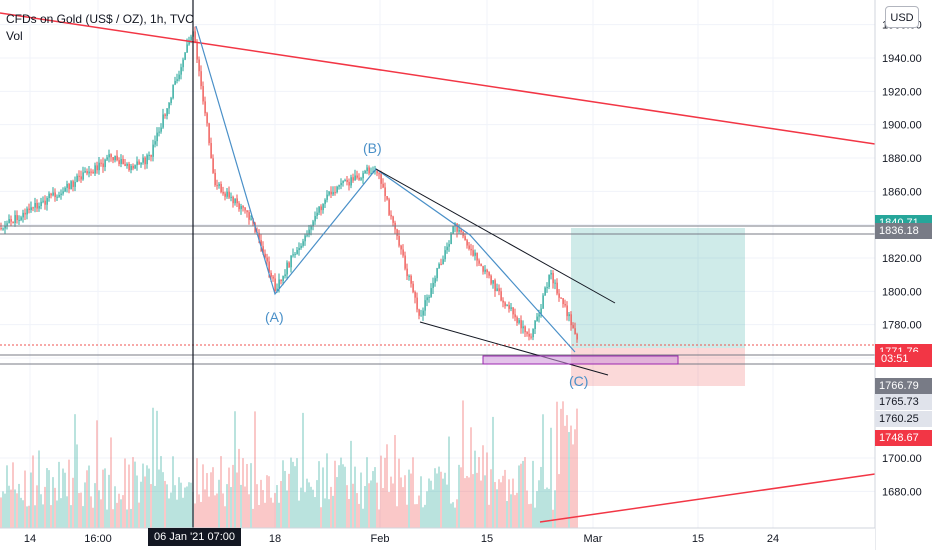 Image resolution: width=932 pixels, height=550 pixels. I want to click on time-tick-label: Feb, so click(380, 539).